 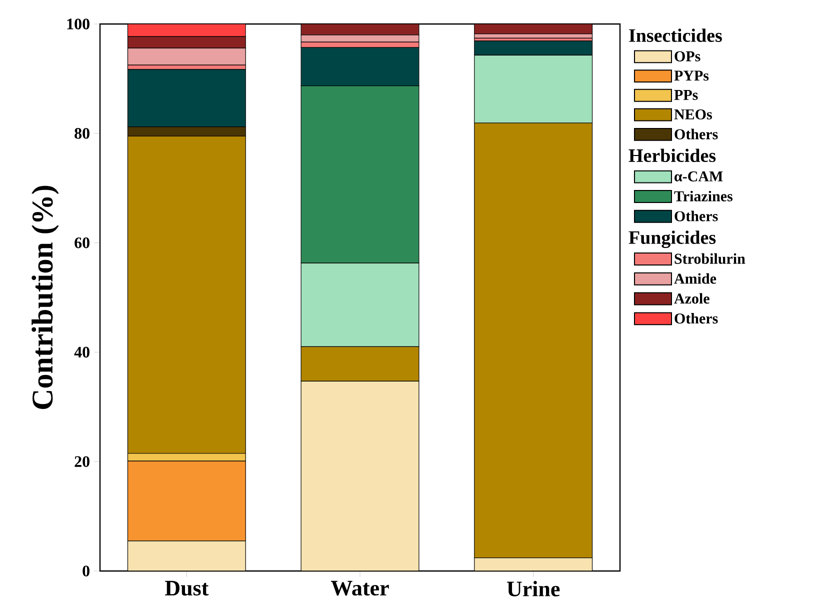 I want to click on y-tick-label: 100, so click(x=78, y=24).